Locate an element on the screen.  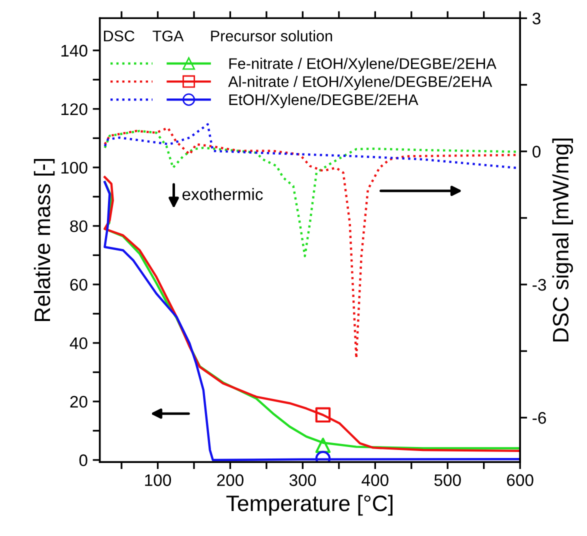
x-axis-title: Temperature [°C] is located at coordinates (309, 505).